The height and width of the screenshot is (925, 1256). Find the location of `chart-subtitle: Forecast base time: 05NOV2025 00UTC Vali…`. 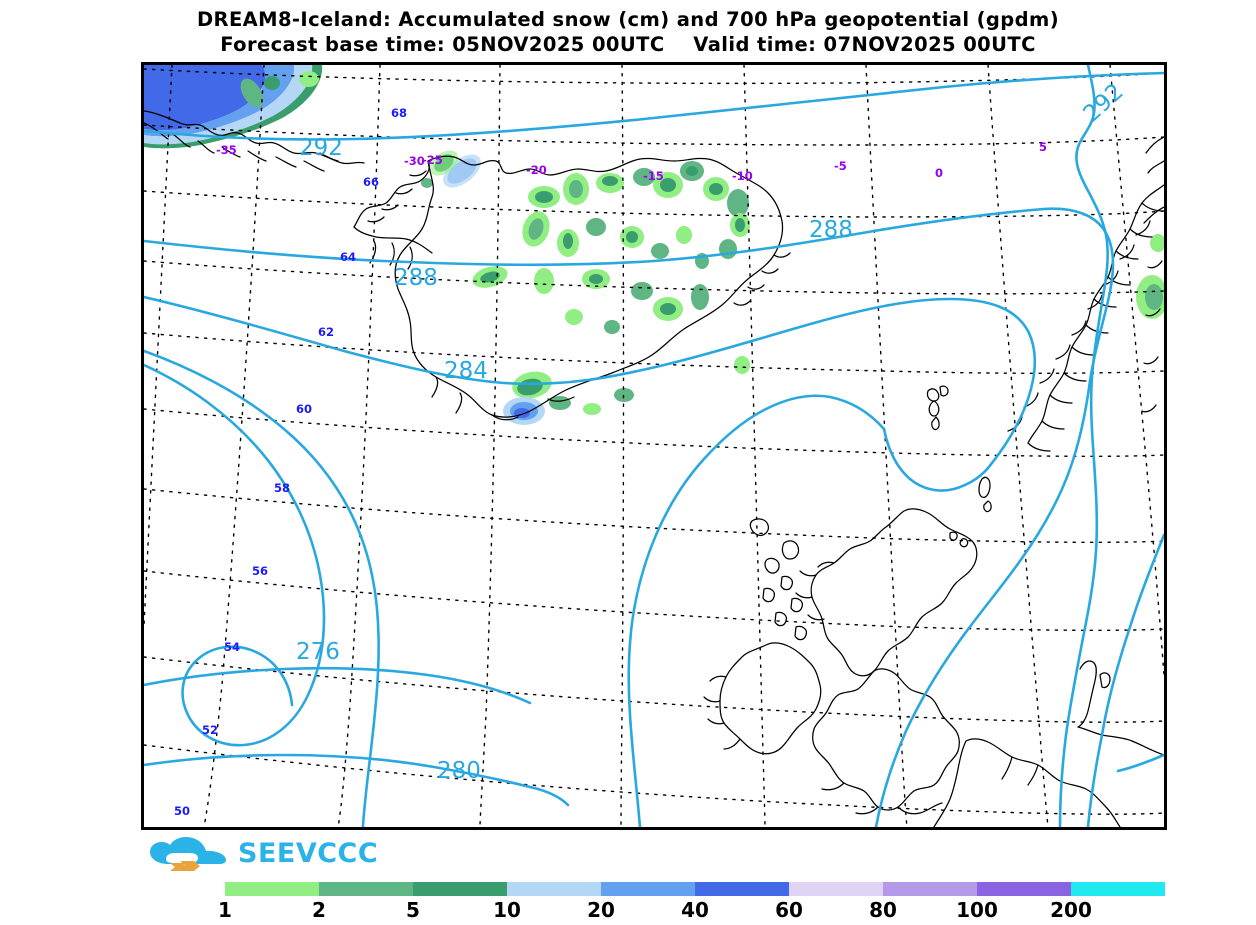

chart-subtitle: Forecast base time: 05NOV2025 00UTC Vali… is located at coordinates (628, 44).